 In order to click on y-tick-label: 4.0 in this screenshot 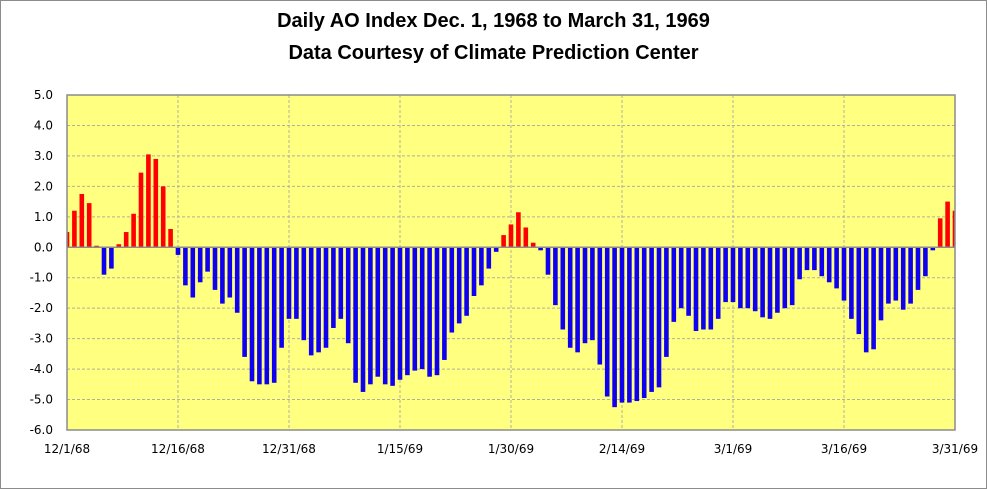, I will do `click(43, 125)`.